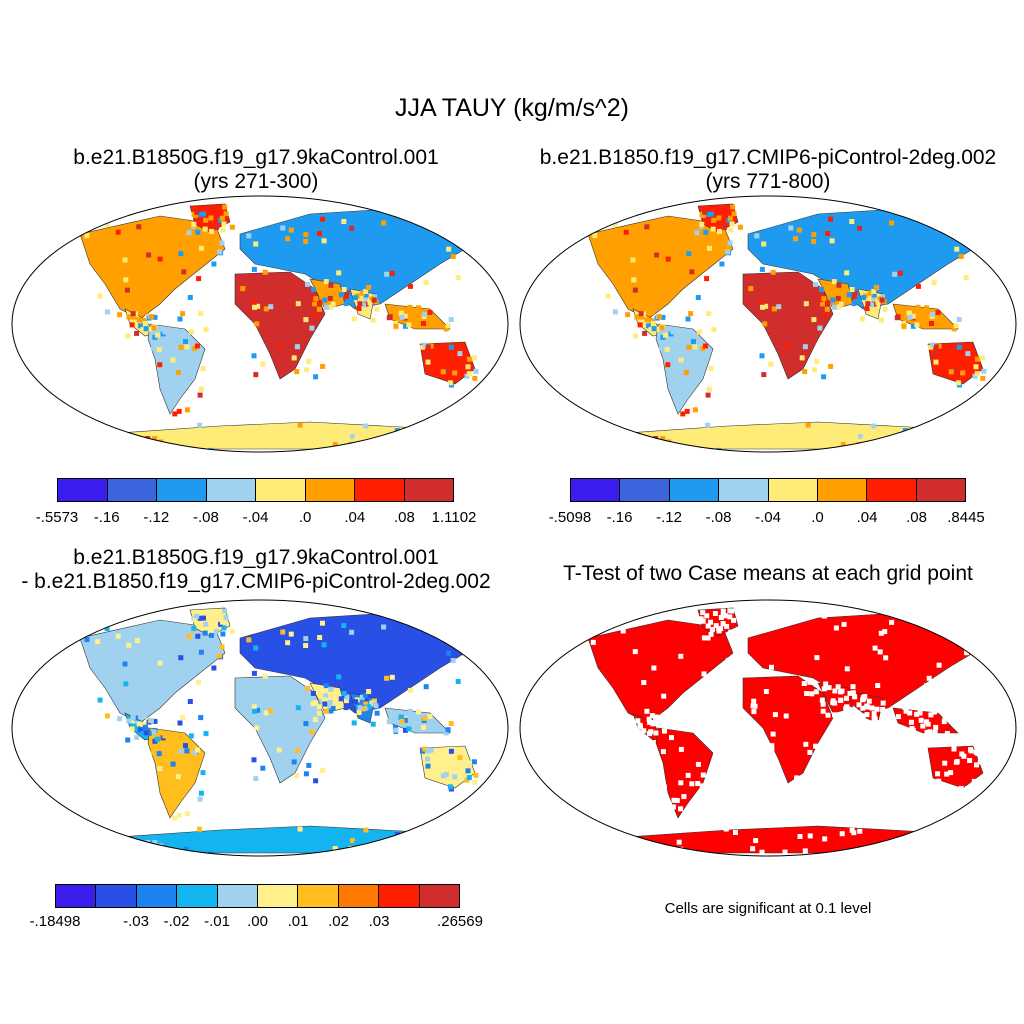 This screenshot has width=1024, height=1024. I want to click on colorbar-tick-label: -.03, so click(136, 921).